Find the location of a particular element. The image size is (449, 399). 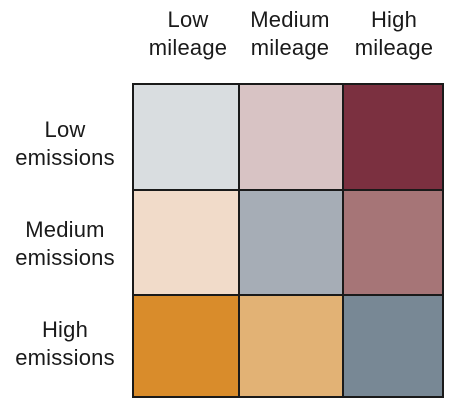

cell-medium-emissions-low-mileage is located at coordinates (186, 242).